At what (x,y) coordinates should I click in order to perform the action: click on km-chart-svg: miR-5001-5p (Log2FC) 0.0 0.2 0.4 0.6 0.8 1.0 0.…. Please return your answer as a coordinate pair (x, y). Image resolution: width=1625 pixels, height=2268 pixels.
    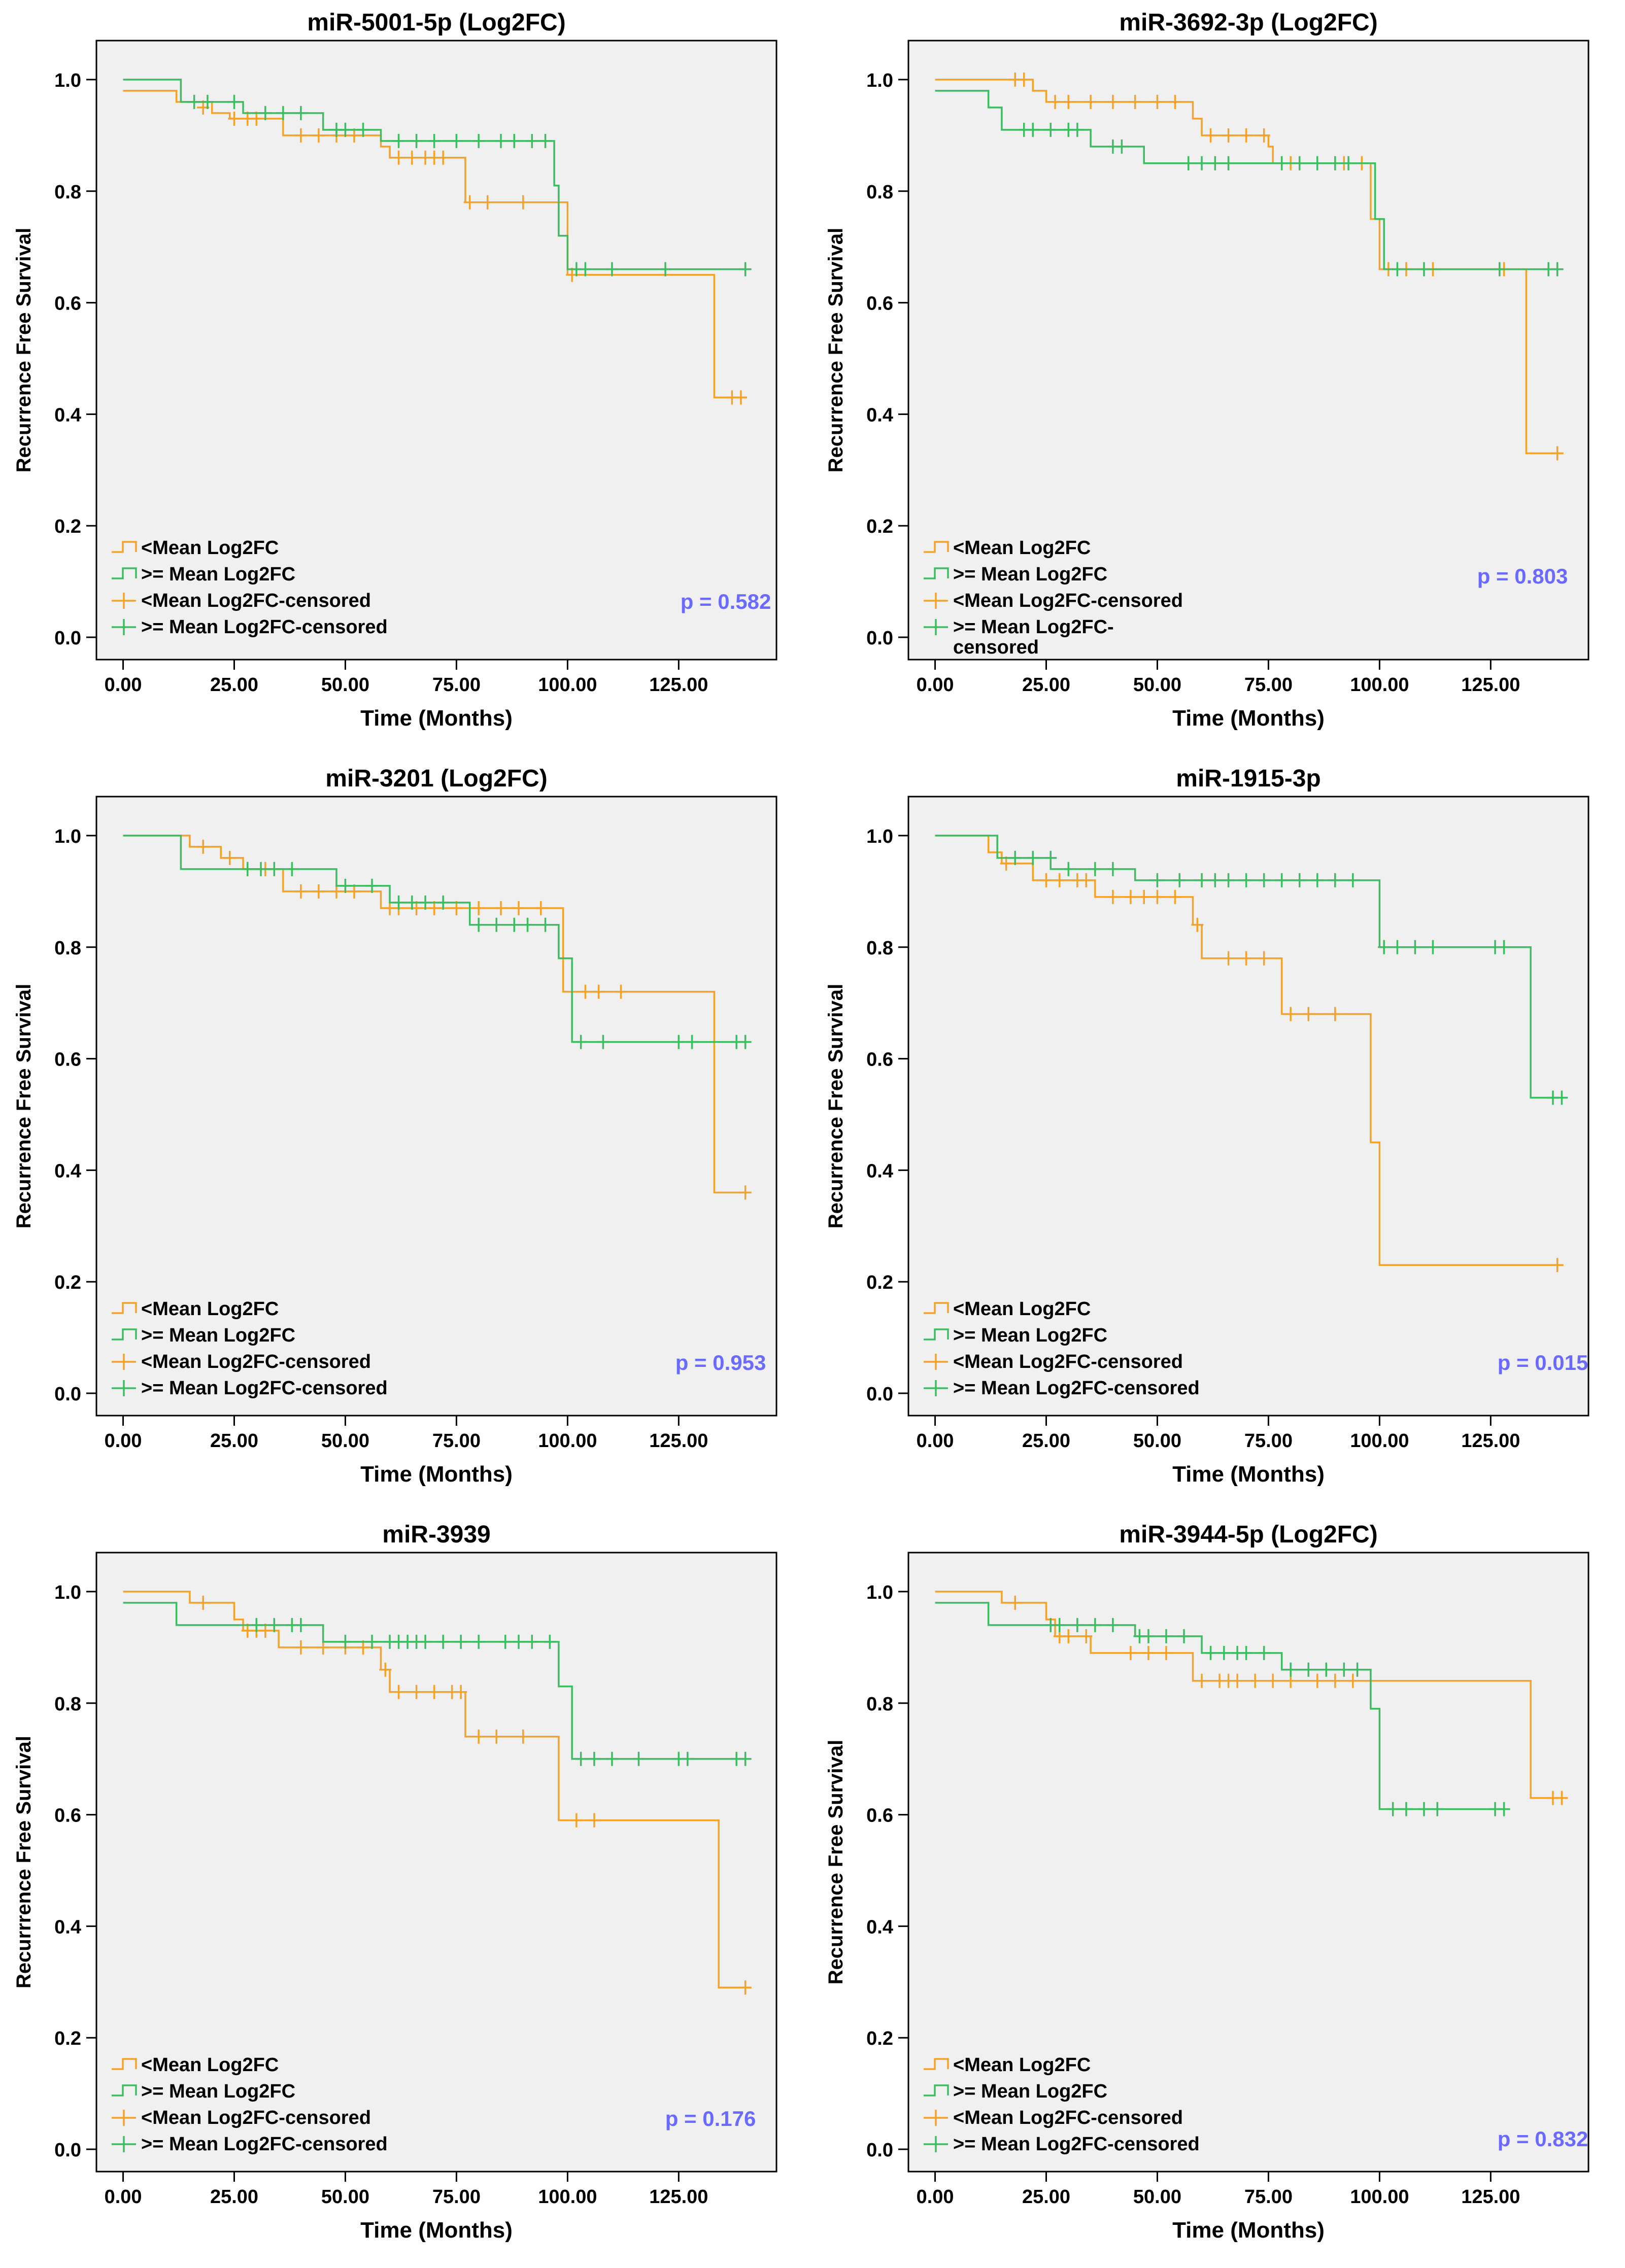
    Looking at the image, I should click on (395, 370).